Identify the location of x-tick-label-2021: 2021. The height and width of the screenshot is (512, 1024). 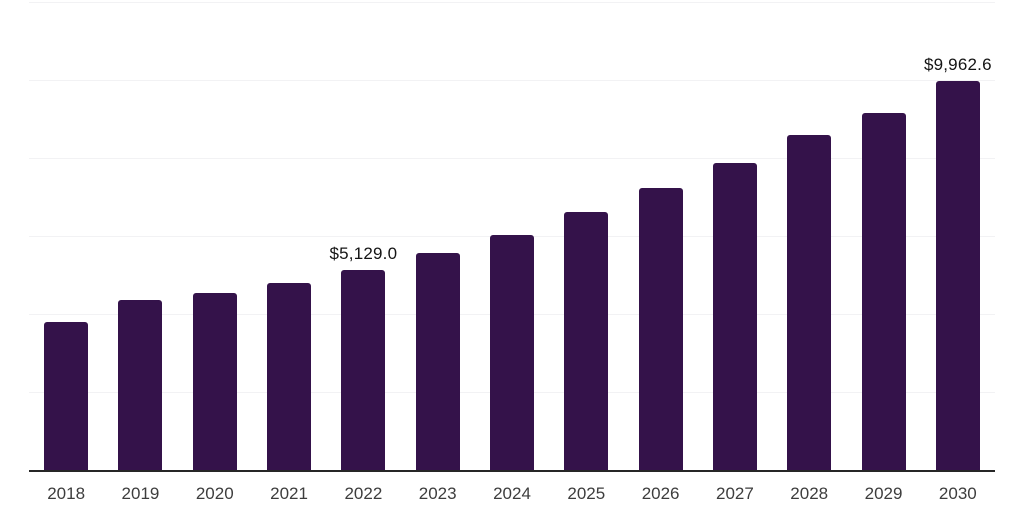
(289, 493).